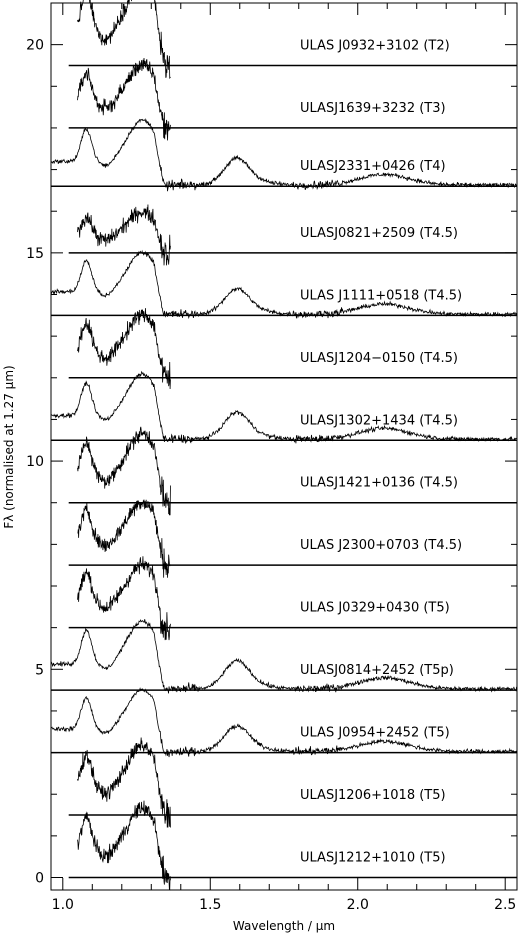 The image size is (520, 934). What do you see at coordinates (373, 108) in the screenshot?
I see `series-label-1: ULASJ1639+3232 (T3)` at bounding box center [373, 108].